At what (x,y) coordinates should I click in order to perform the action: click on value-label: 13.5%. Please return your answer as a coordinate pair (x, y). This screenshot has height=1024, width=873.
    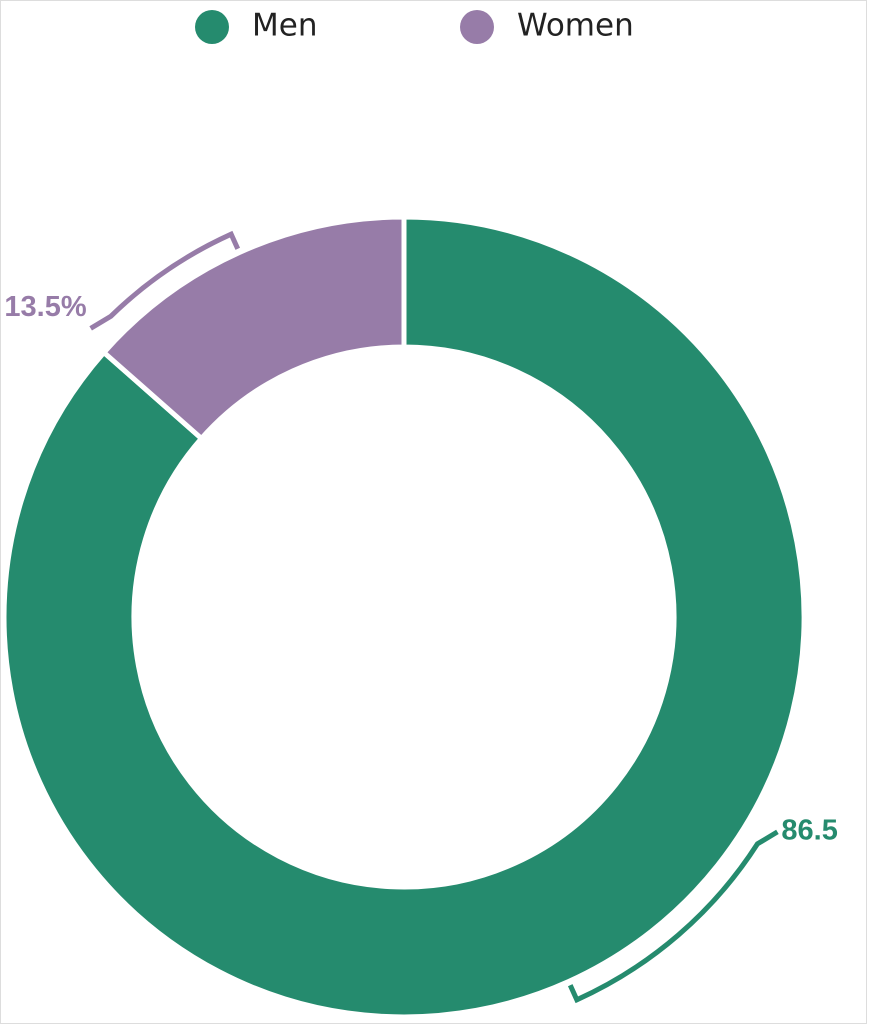
    Looking at the image, I should click on (45, 307).